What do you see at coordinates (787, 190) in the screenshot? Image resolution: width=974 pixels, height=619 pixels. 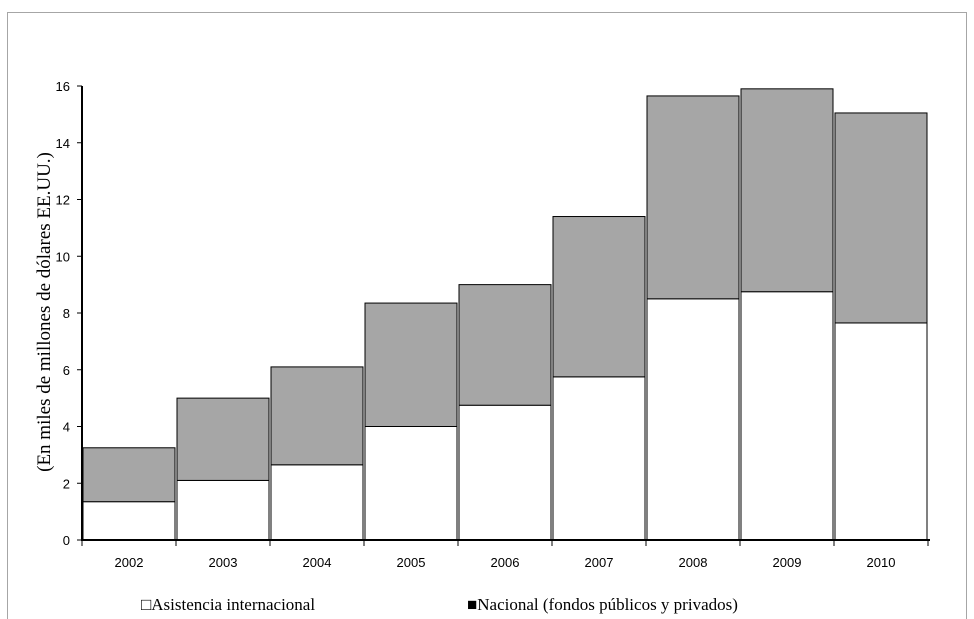 I see `bar-nacional-2009` at bounding box center [787, 190].